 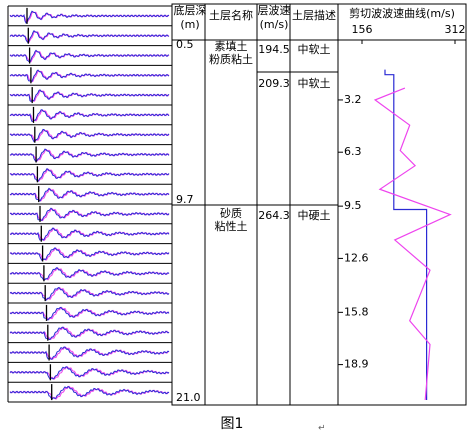 What do you see at coordinates (185, 44) in the screenshot?
I see `depth: 0.5` at bounding box center [185, 44].